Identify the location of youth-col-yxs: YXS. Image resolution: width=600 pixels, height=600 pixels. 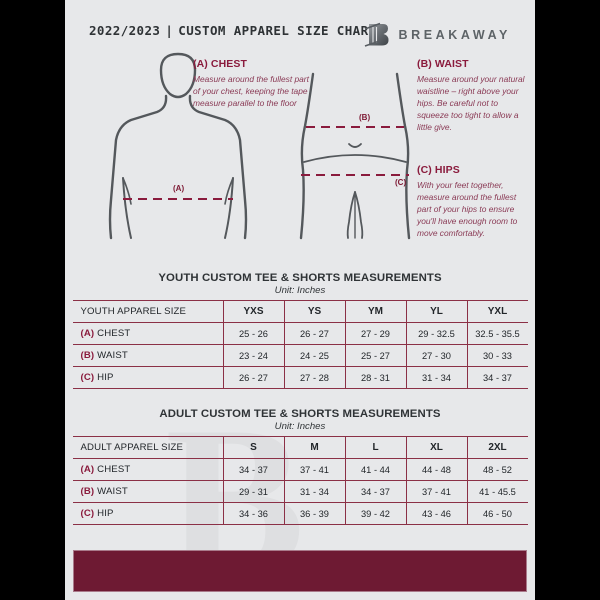
(253, 311).